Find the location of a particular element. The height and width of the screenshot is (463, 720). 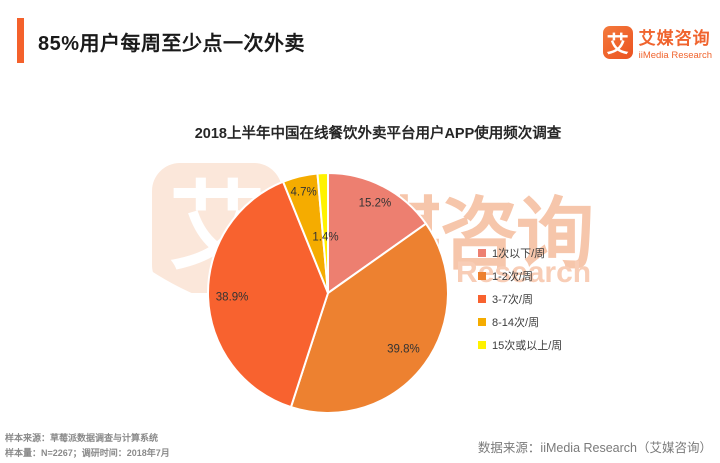

footer-sample-size: 样本量：N=2267；调研时间：2018年7月 is located at coordinates (87, 453).